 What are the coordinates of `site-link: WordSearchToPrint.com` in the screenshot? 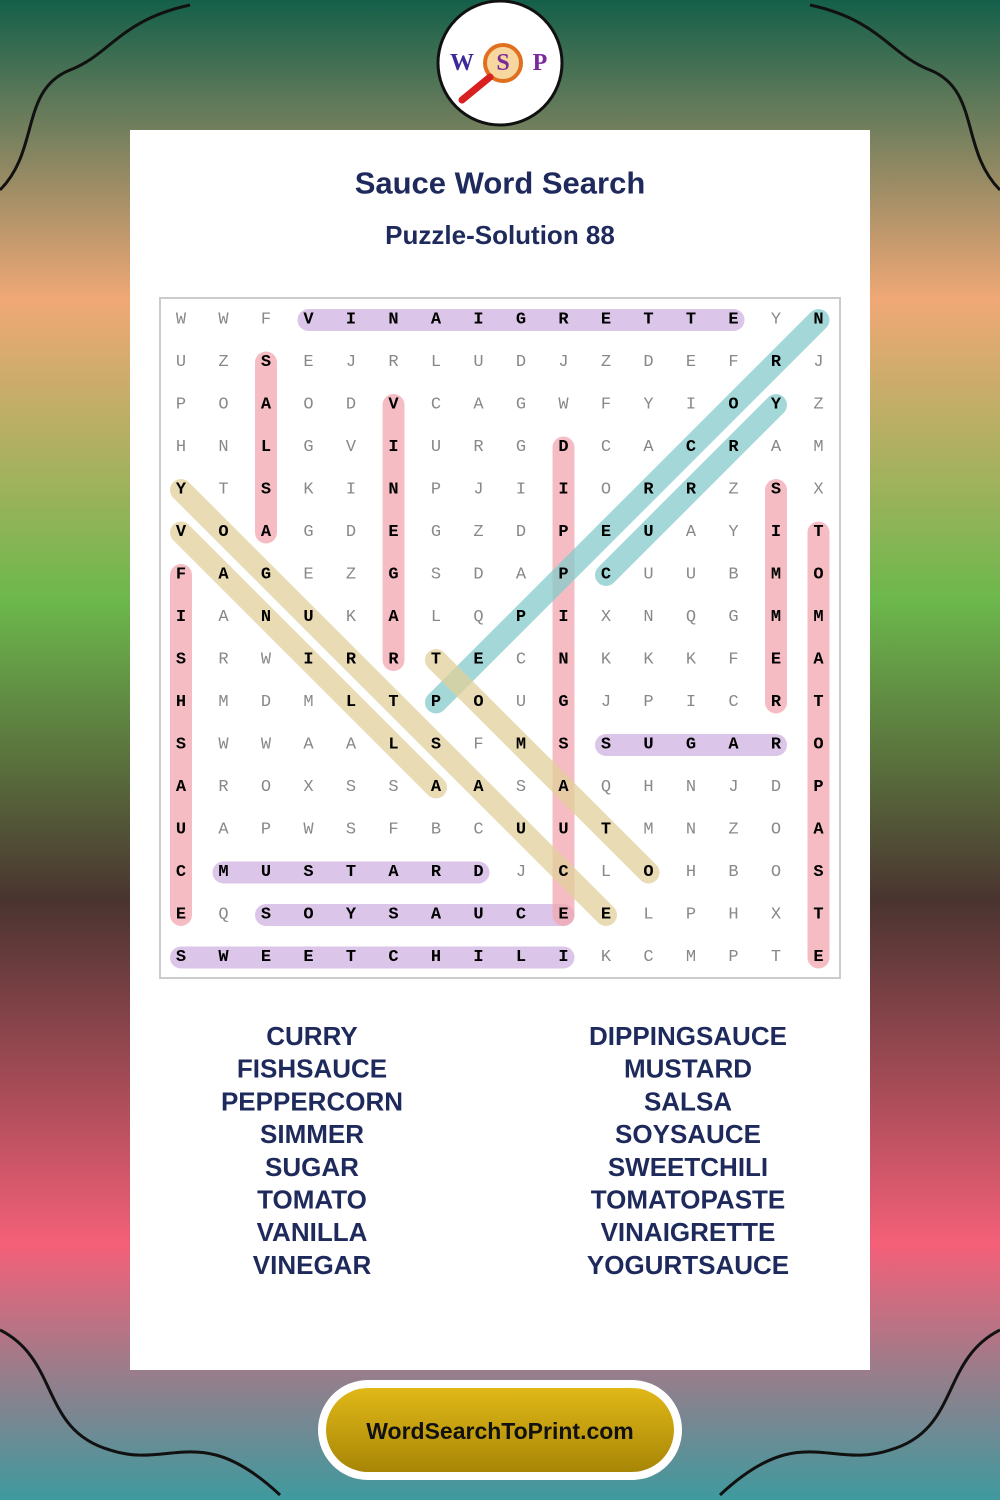 It's located at (500, 1431).